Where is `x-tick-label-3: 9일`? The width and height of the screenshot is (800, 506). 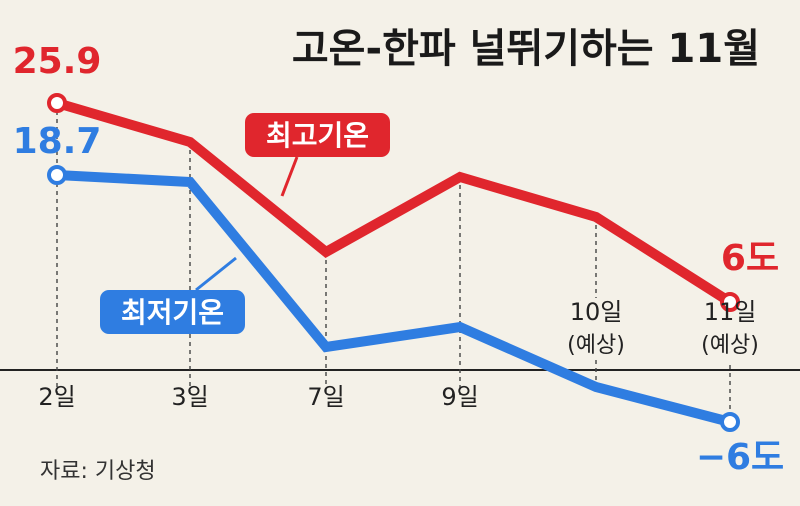
x-tick-label-3: 9일 is located at coordinates (459, 397).